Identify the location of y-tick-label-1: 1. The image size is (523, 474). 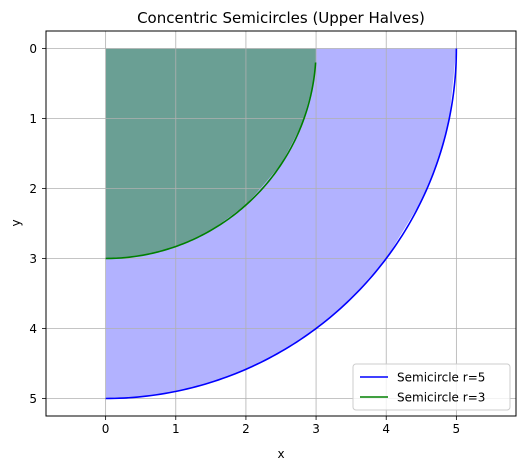
(33, 119).